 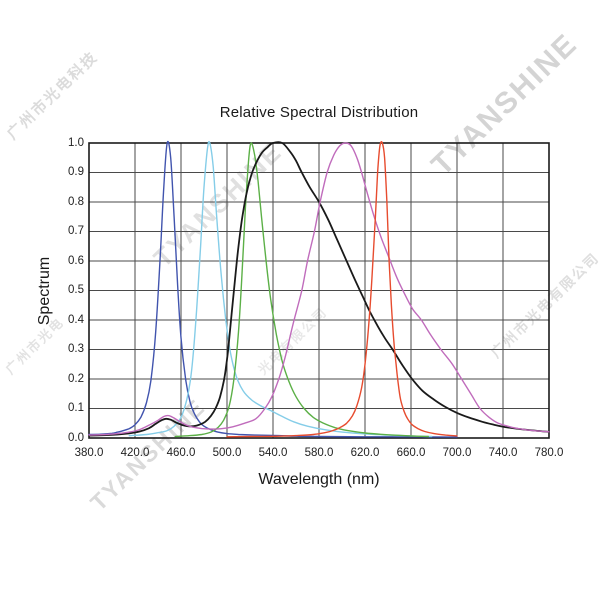 What do you see at coordinates (76, 408) in the screenshot?
I see `y-tick: 0.1` at bounding box center [76, 408].